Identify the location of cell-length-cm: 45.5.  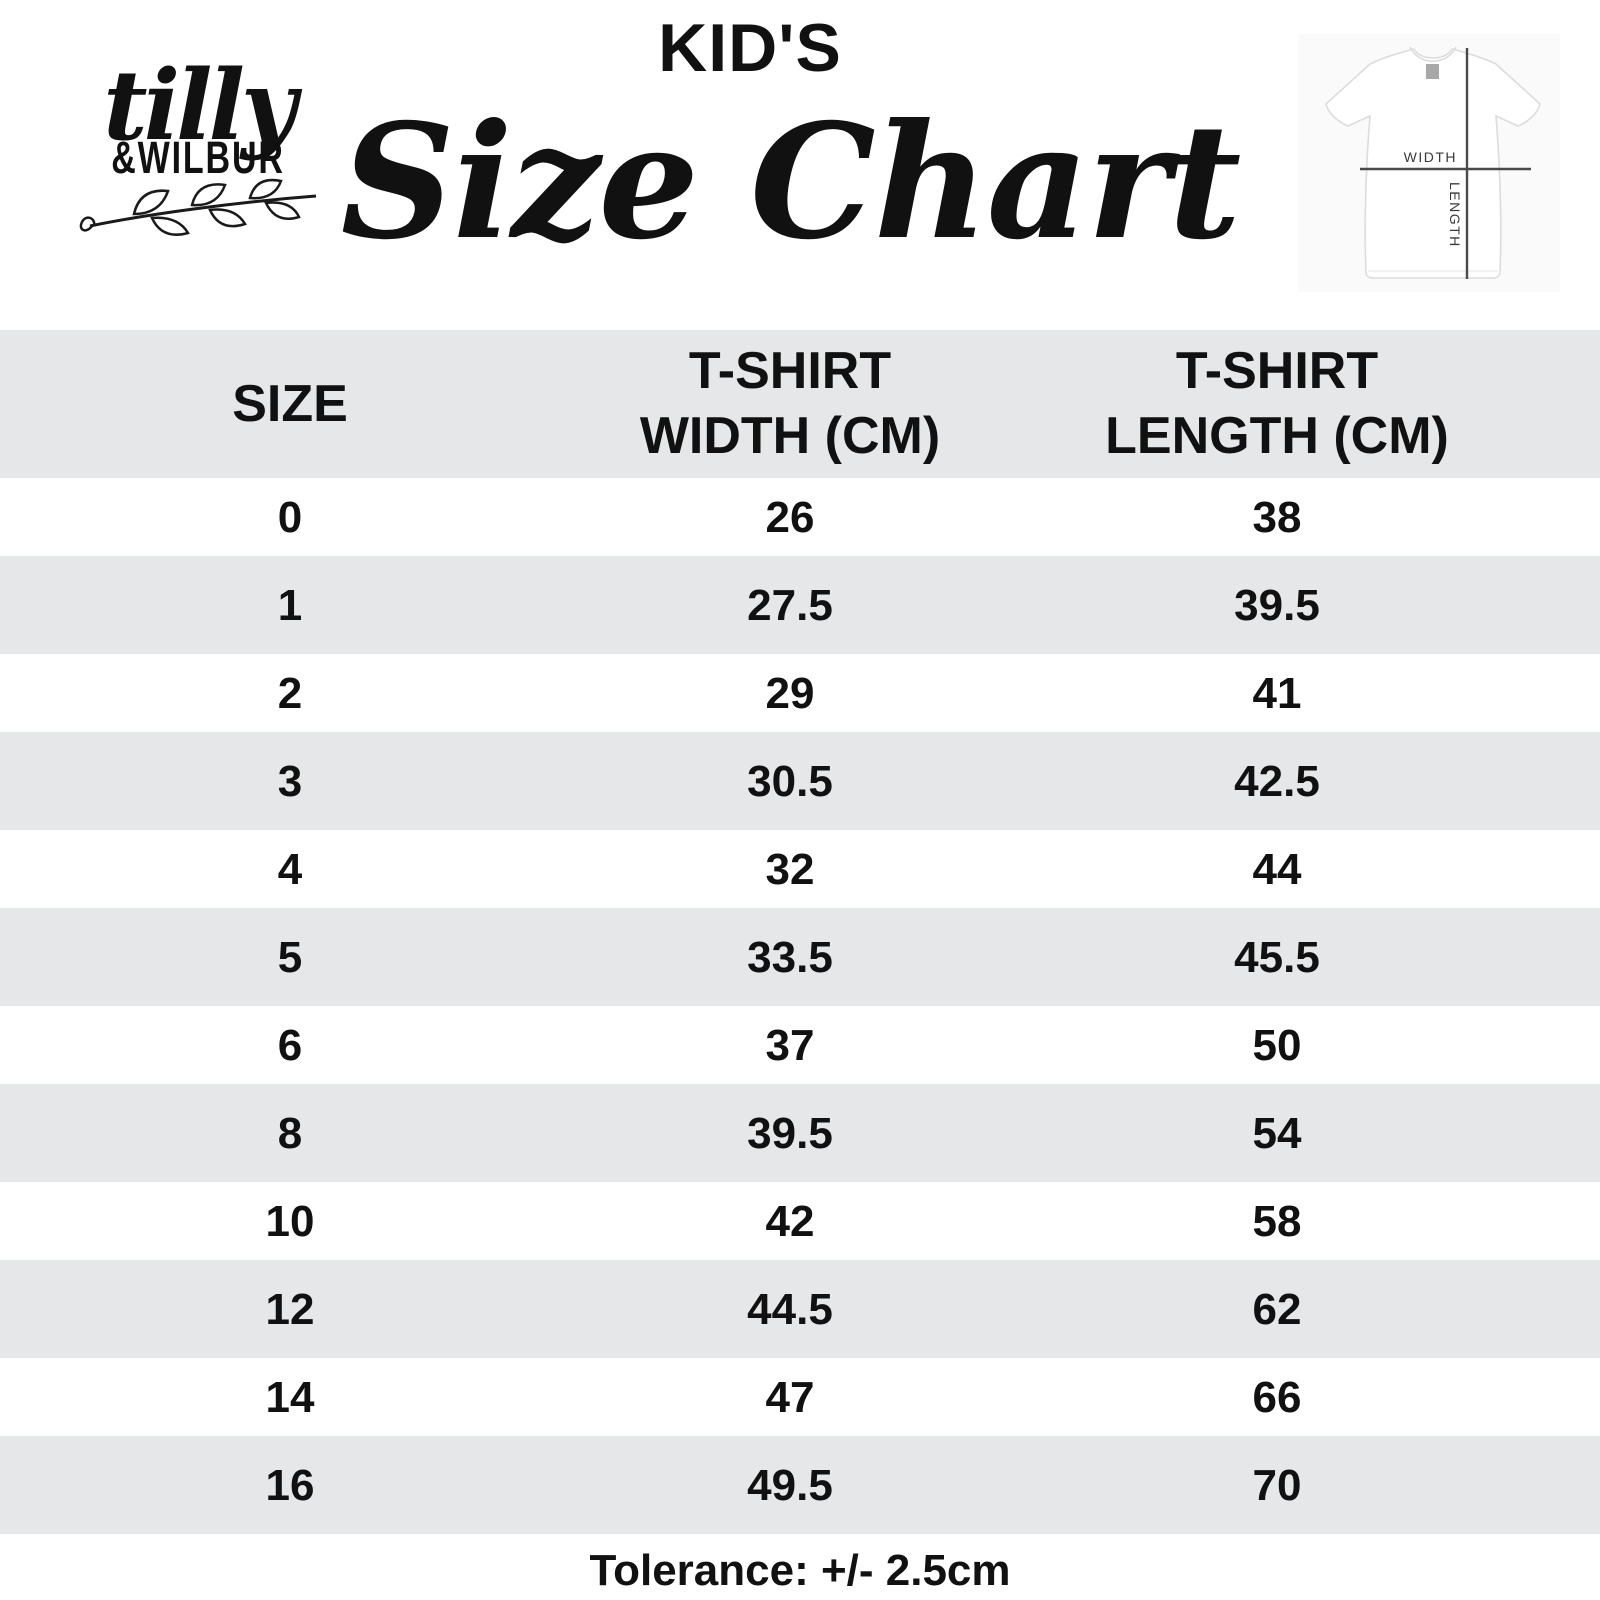
(1277, 957).